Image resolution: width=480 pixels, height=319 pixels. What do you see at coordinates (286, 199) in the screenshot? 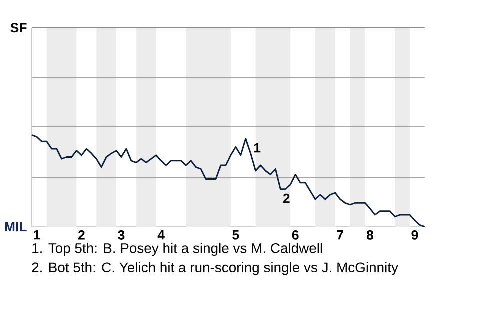
I see `annotation: 2` at bounding box center [286, 199].